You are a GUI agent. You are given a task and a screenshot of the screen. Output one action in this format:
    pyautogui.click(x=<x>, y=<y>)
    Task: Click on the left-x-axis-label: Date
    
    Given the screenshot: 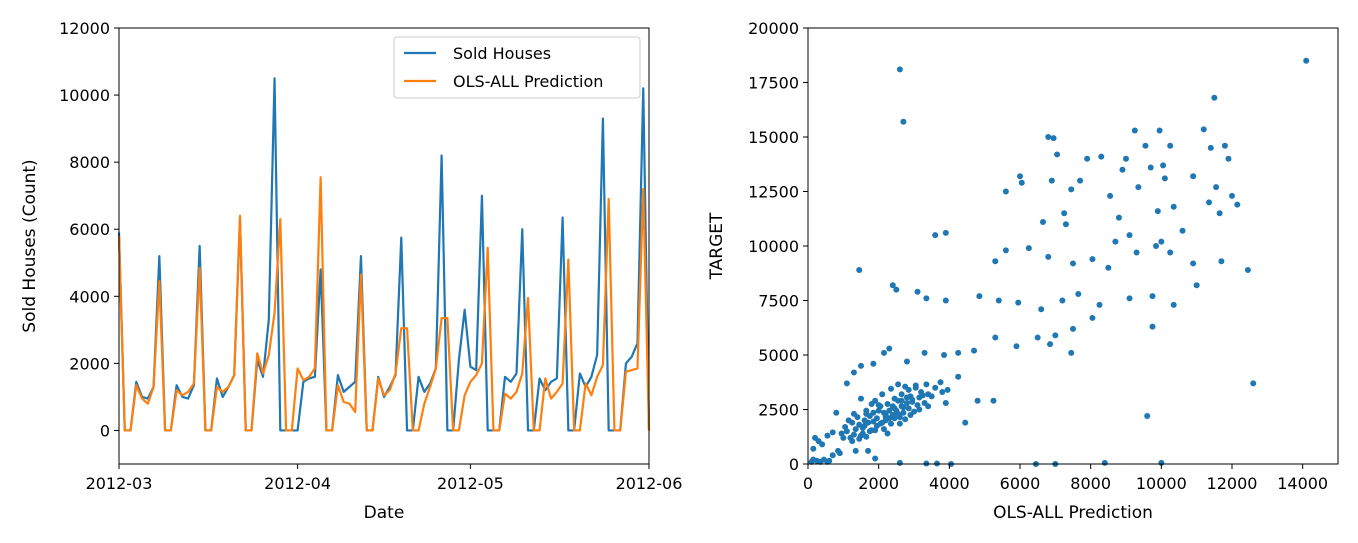 What is the action you would take?
    pyautogui.click(x=384, y=513)
    